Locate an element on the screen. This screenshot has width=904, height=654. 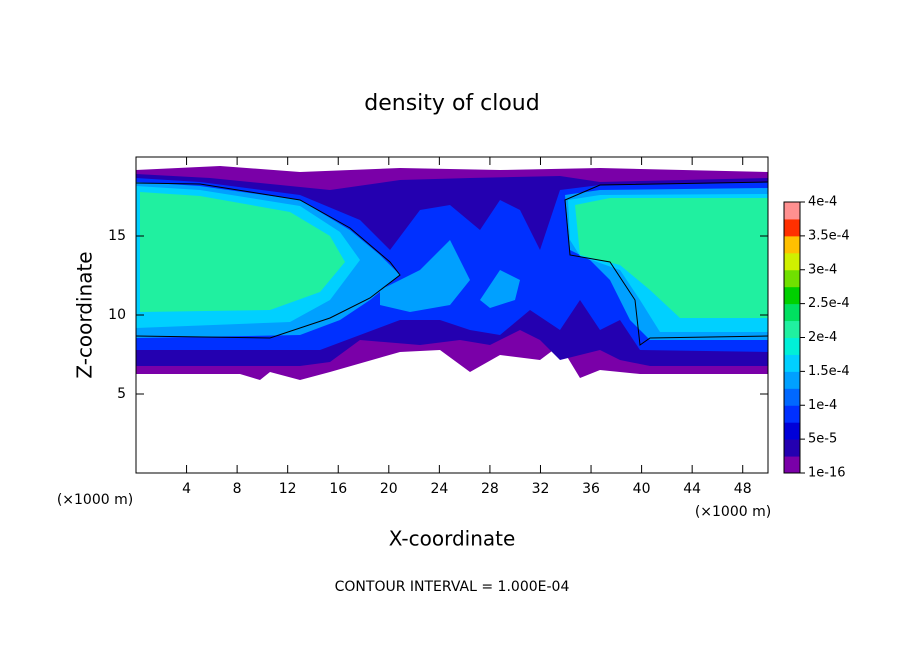
x-tick-label: 16 is located at coordinates (338, 489).